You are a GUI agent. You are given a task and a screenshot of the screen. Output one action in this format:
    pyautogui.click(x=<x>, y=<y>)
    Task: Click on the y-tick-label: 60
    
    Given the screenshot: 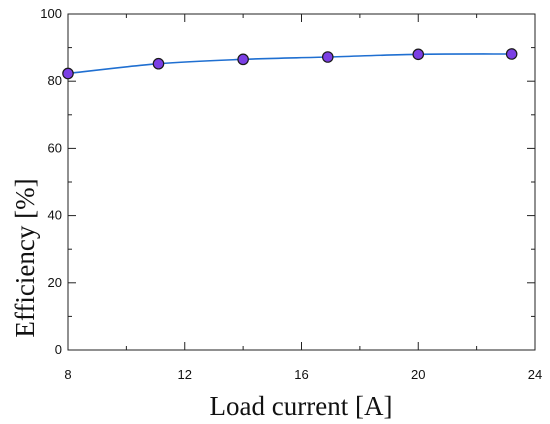 What is the action you would take?
    pyautogui.click(x=55, y=147)
    